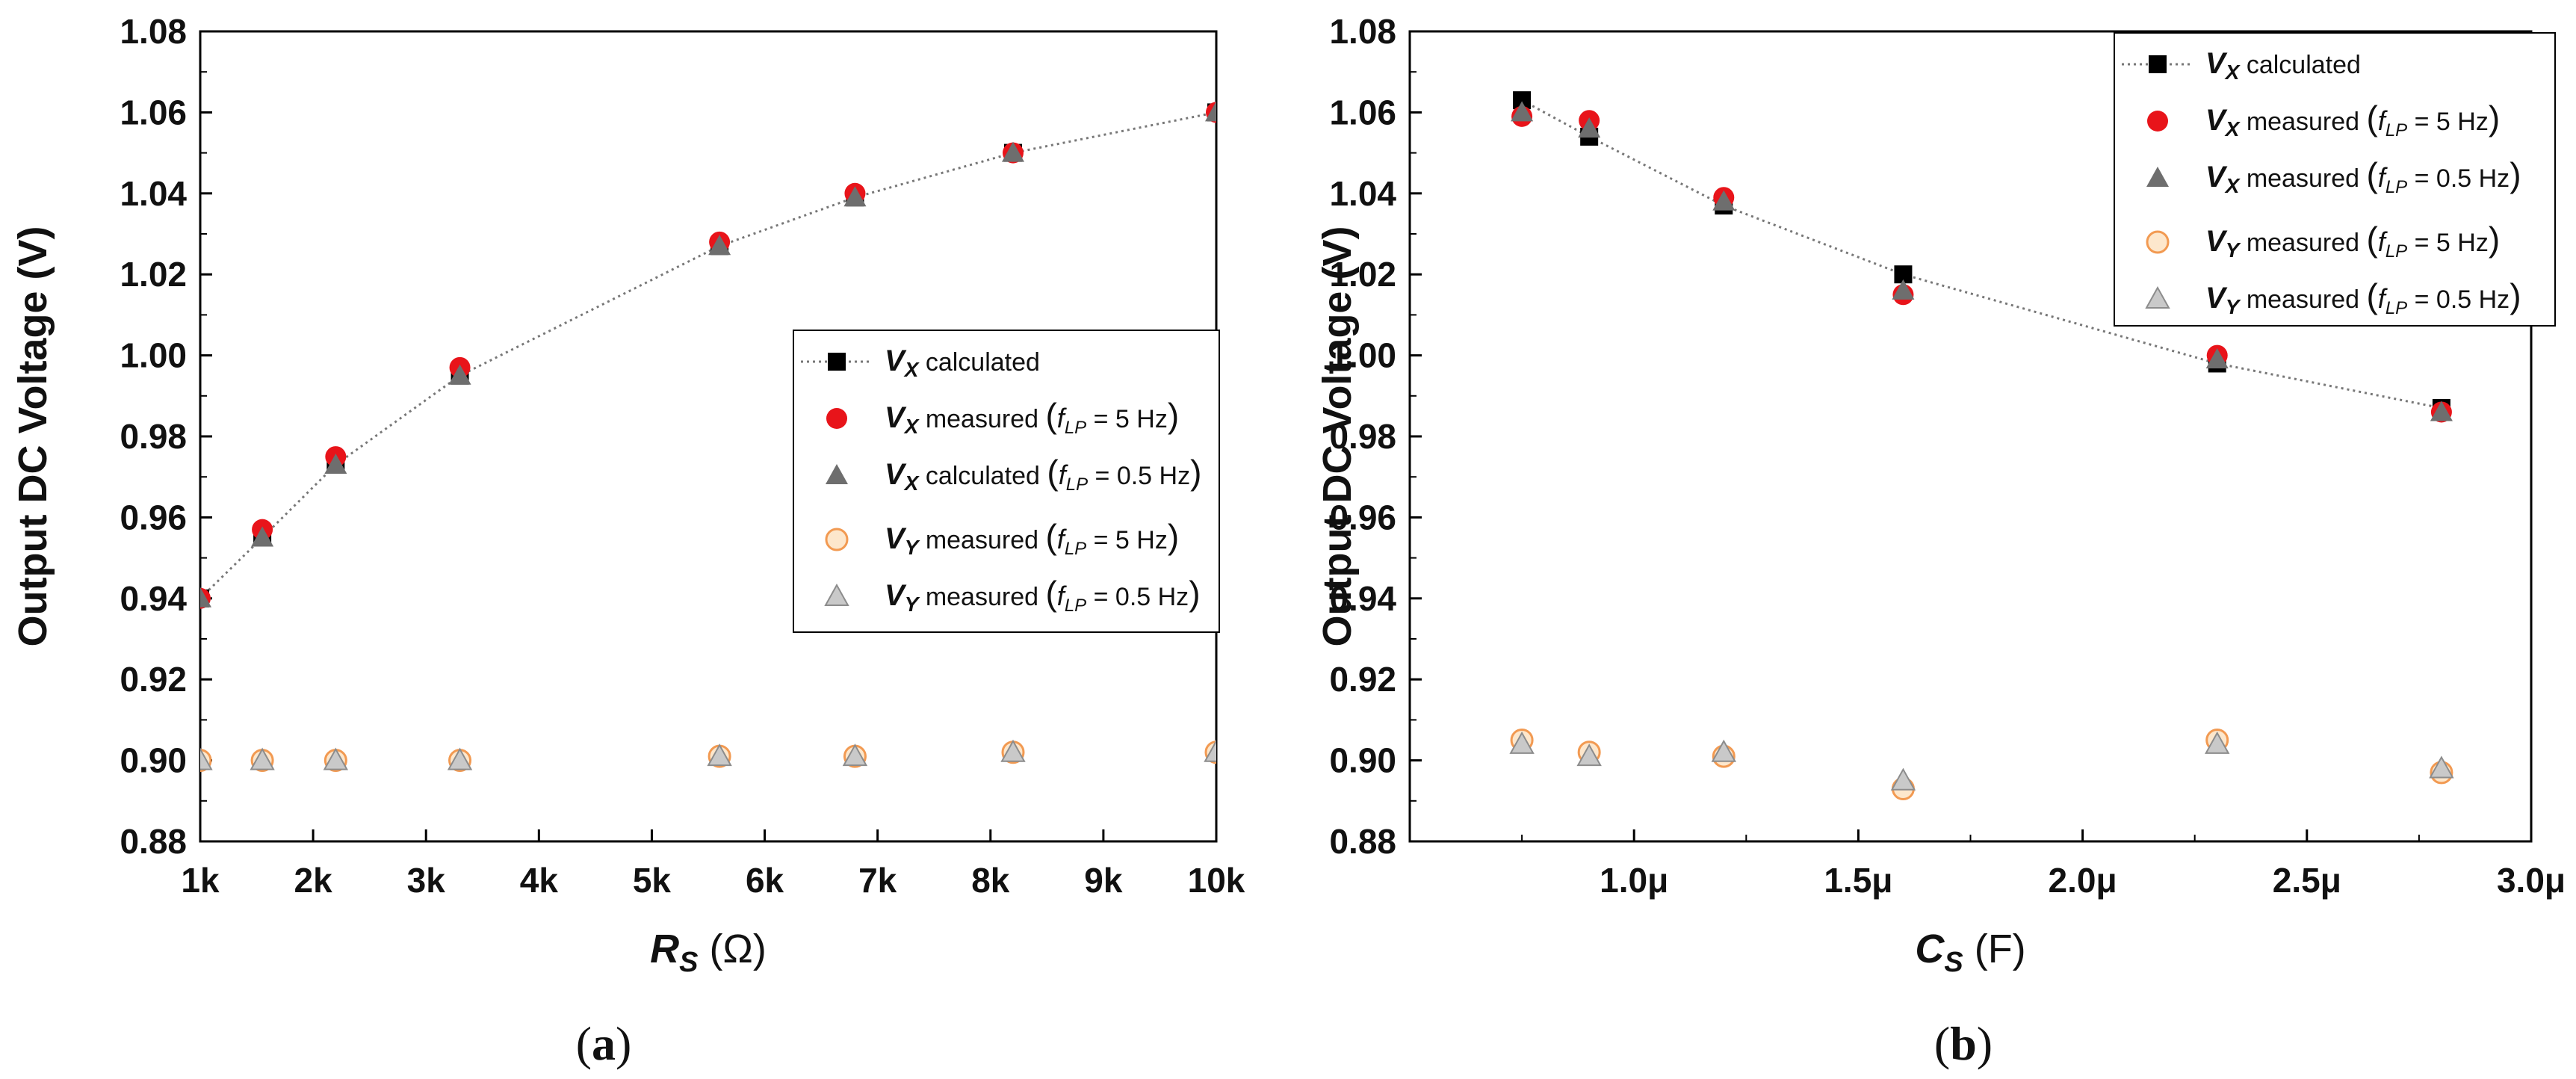 Image resolution: width=2576 pixels, height=1079 pixels. I want to click on x-tick-label: 1.0μ, so click(1634, 880).